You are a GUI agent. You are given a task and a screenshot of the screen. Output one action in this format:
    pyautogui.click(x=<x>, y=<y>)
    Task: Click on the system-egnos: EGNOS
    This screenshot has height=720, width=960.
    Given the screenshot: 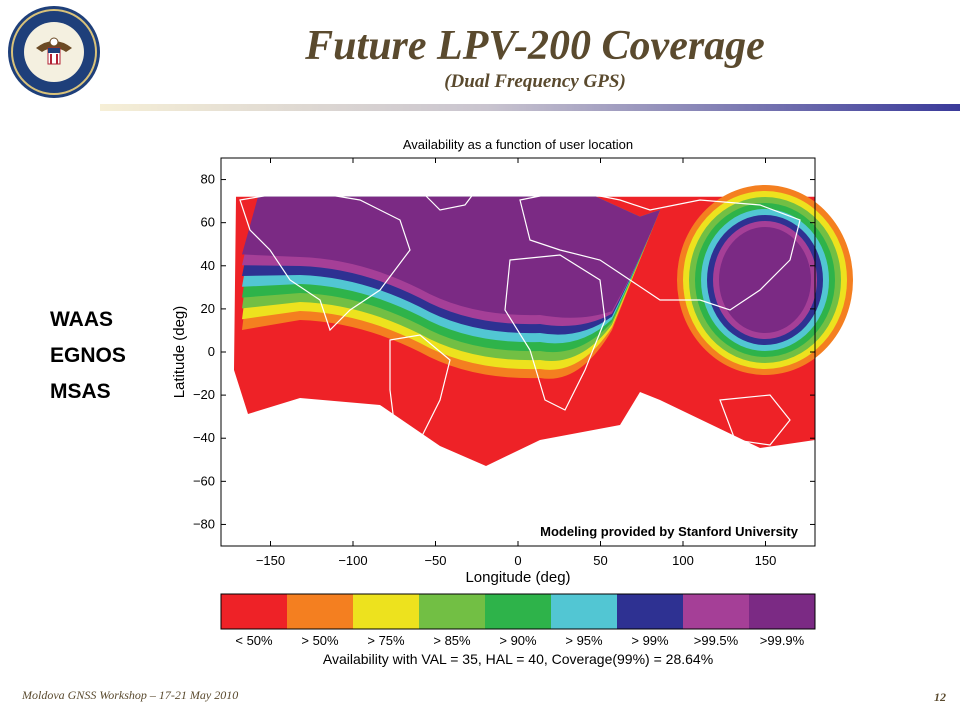 What is the action you would take?
    pyautogui.click(x=88, y=355)
    